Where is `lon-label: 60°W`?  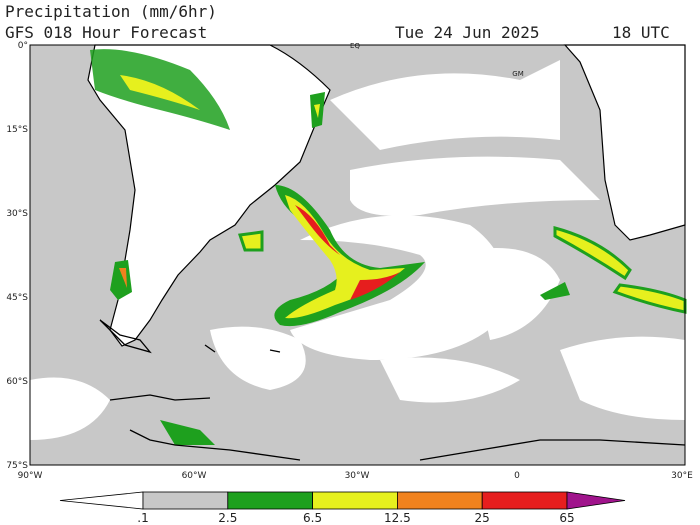 lon-label: 60°W is located at coordinates (194, 476).